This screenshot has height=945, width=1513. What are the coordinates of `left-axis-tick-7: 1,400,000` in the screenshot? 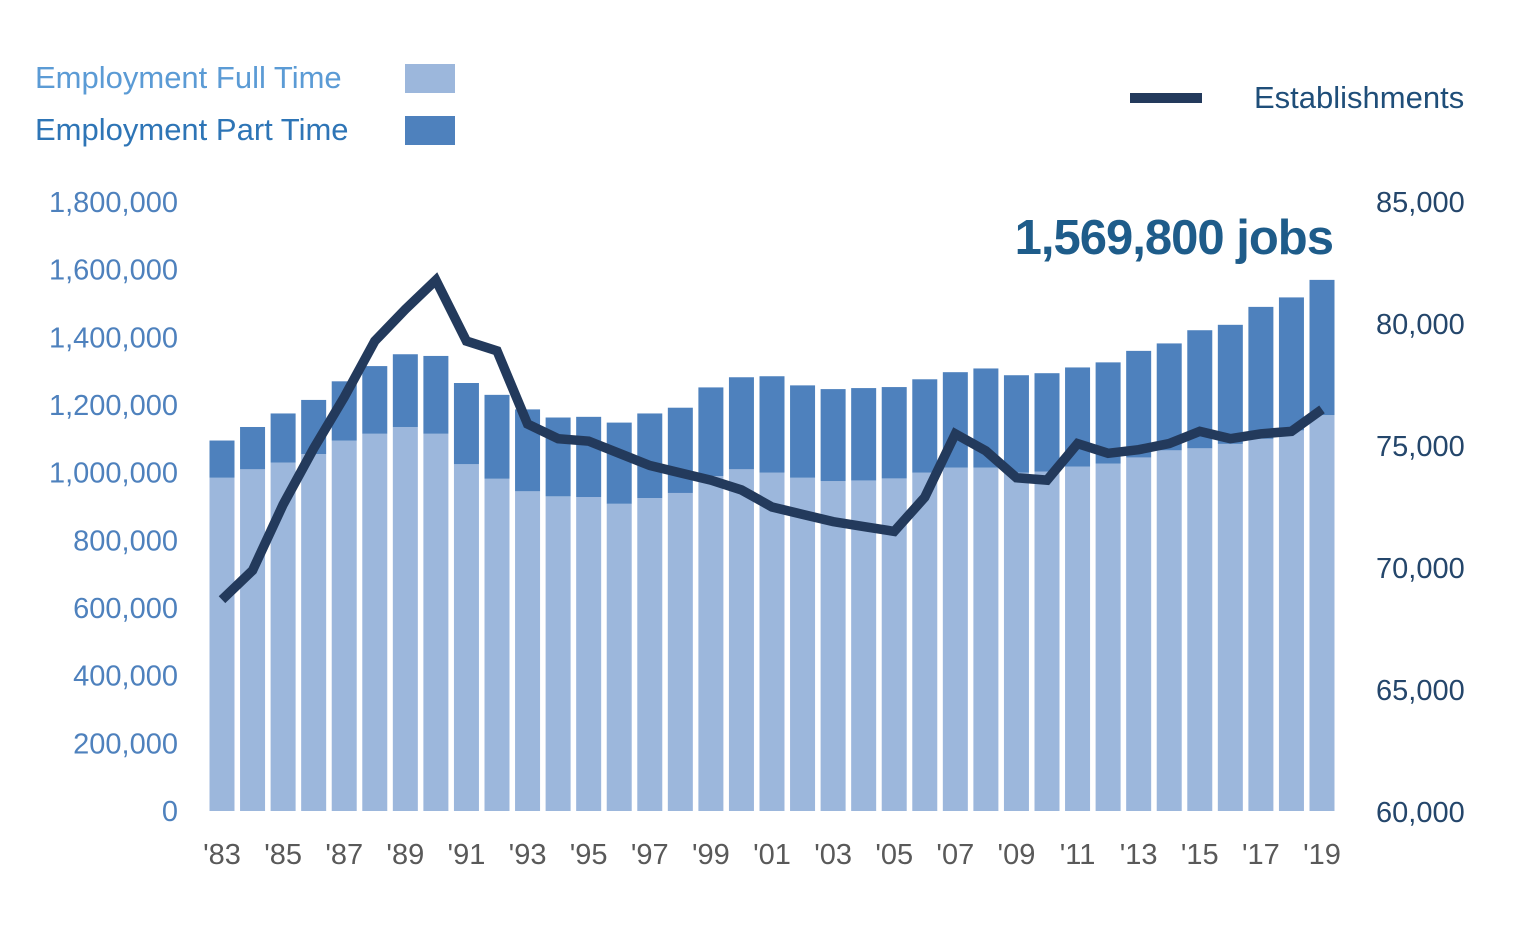 It's located at (113, 338).